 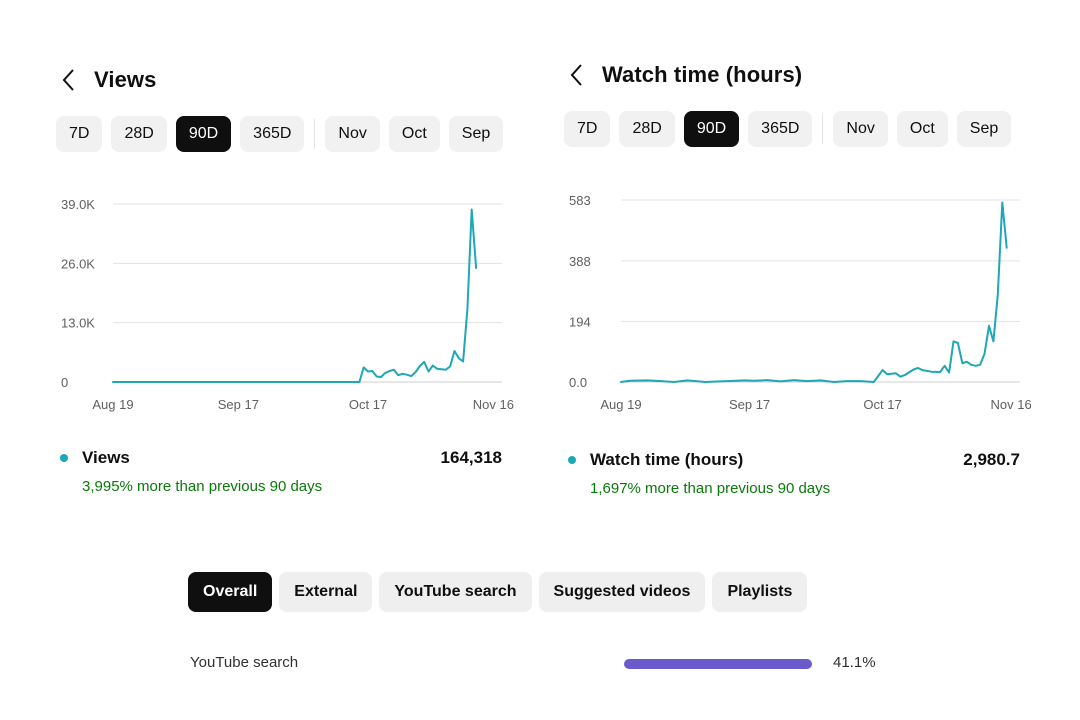 I want to click on y-tick-label: 39.0K, so click(x=78, y=204).